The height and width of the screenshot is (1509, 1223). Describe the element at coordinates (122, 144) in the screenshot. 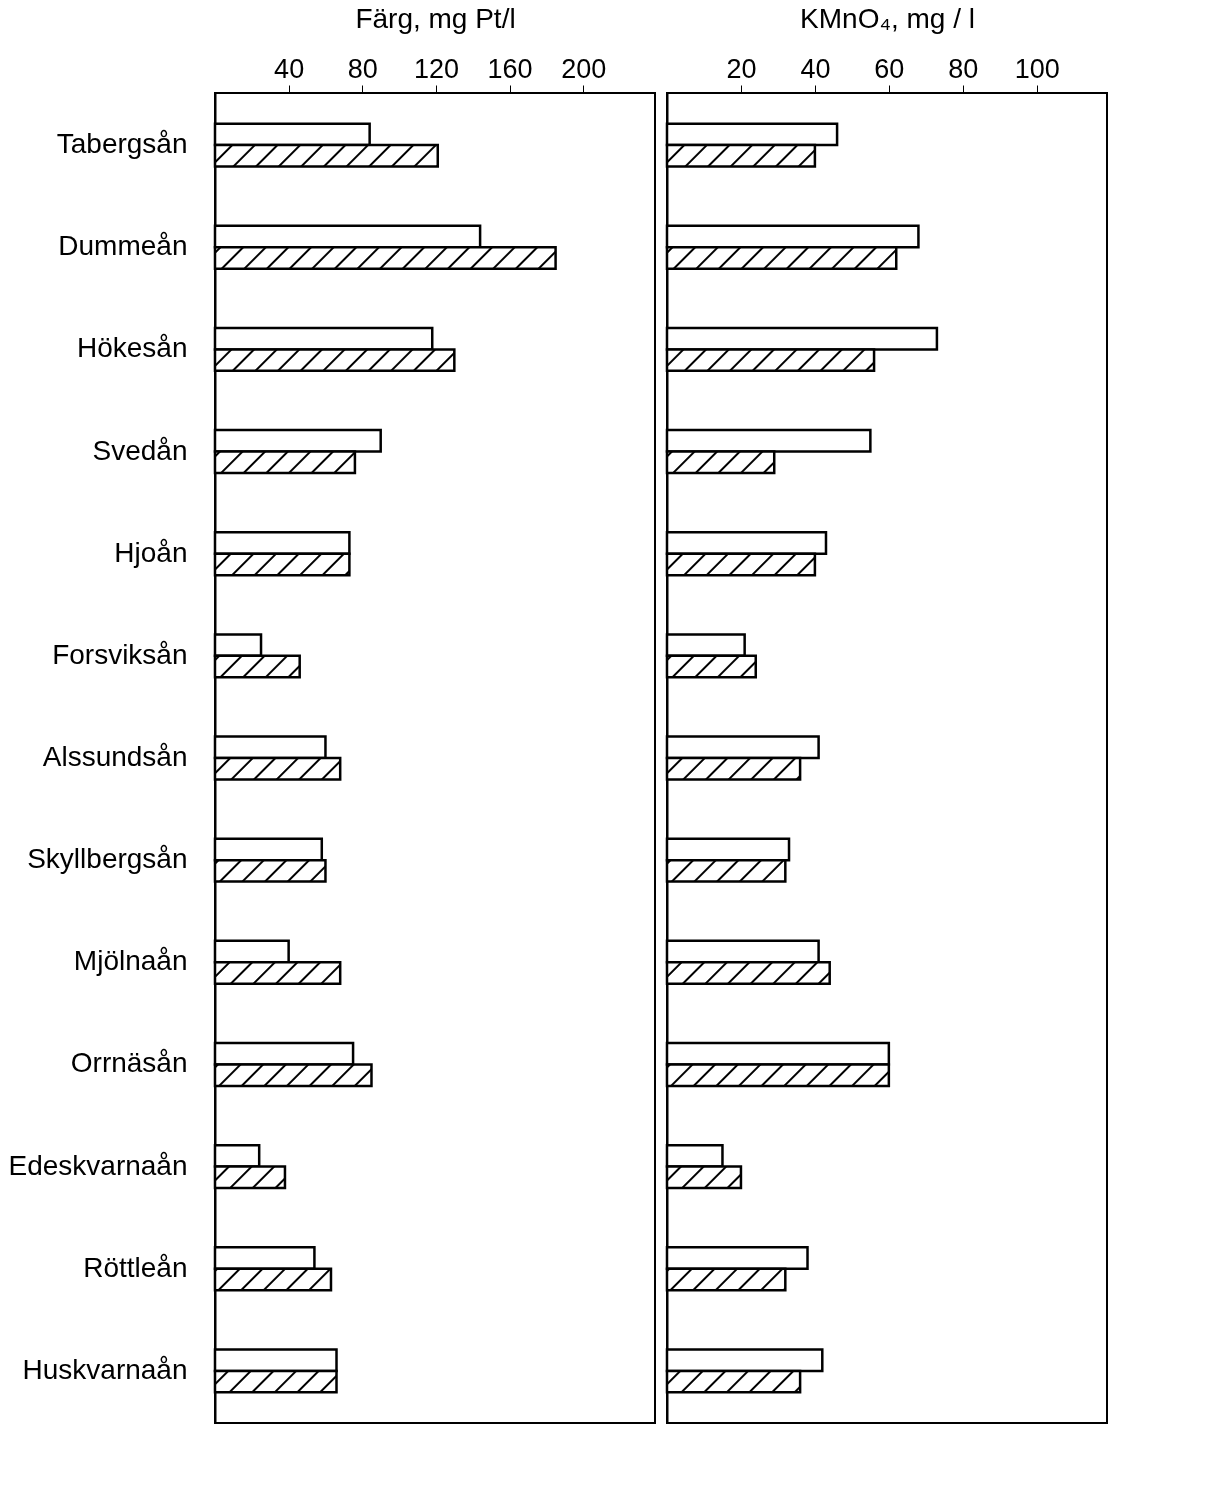

I see `y-tick-label: Tabergsån` at that location.